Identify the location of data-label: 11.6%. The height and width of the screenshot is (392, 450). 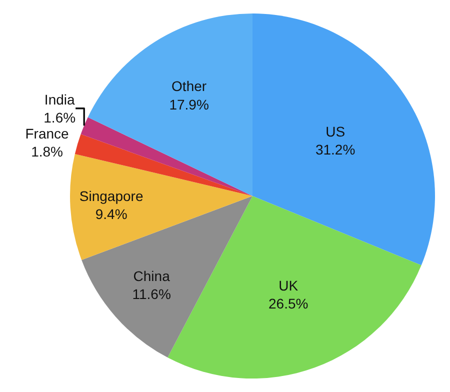
(151, 294).